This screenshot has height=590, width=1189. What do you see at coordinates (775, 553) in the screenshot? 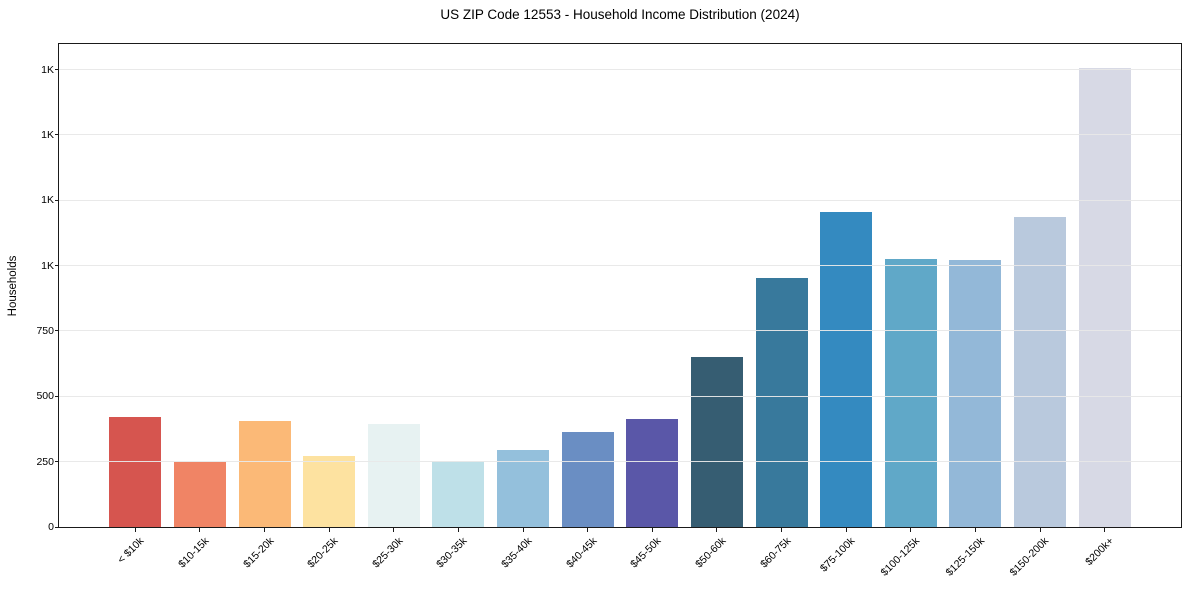
I see `x-tick-label-text: $60-75k` at bounding box center [775, 553].